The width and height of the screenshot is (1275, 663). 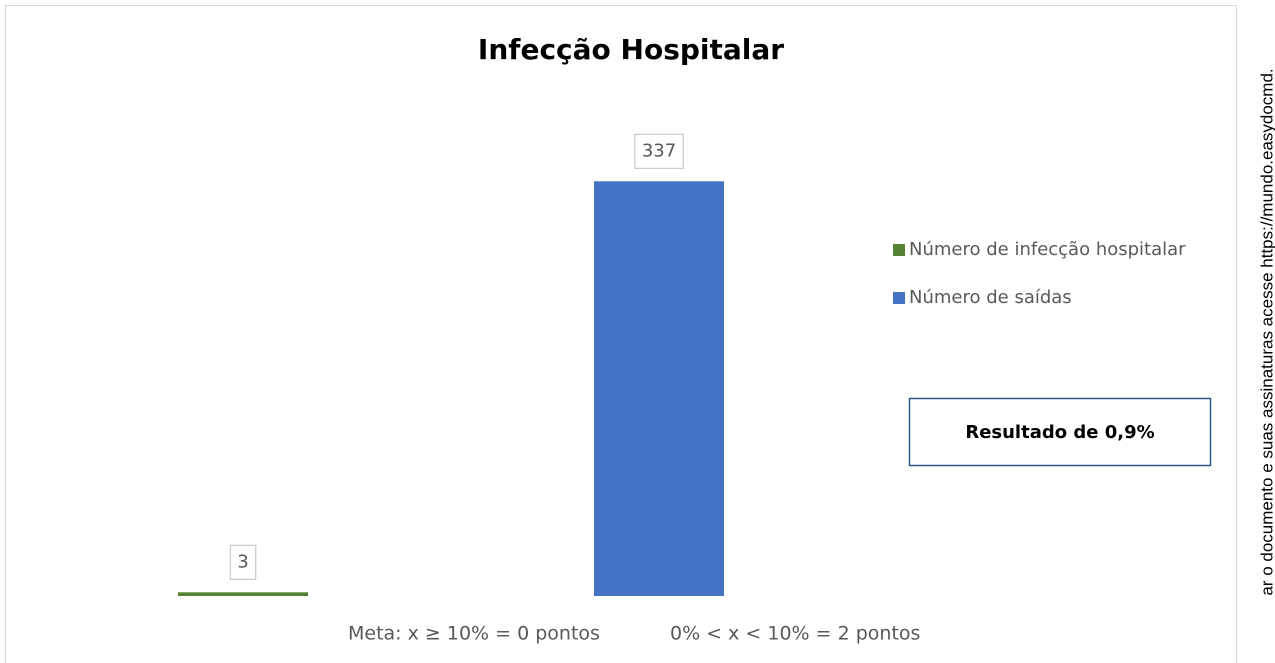 I want to click on chart-title: Infecção Hospitalar, so click(x=631, y=49).